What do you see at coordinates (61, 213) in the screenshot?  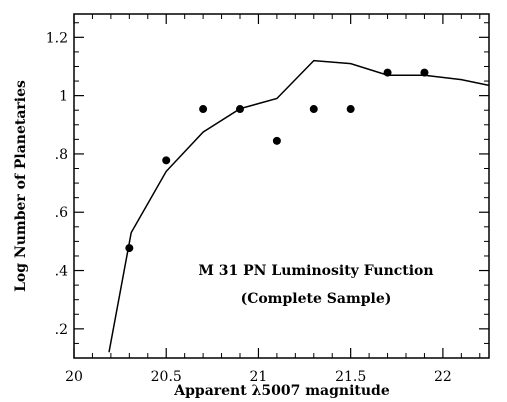 I see `y-tick-label: .6` at bounding box center [61, 213].